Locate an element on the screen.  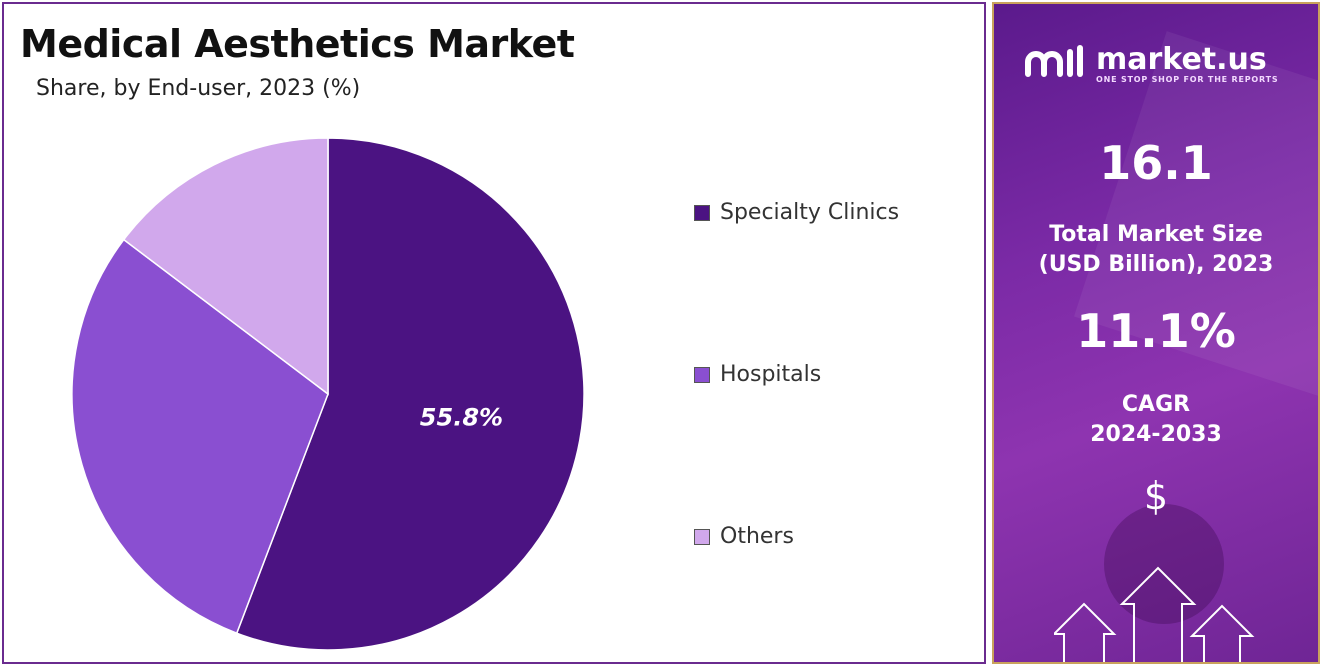
cagr-period: 2024-2033 is located at coordinates (1156, 434).